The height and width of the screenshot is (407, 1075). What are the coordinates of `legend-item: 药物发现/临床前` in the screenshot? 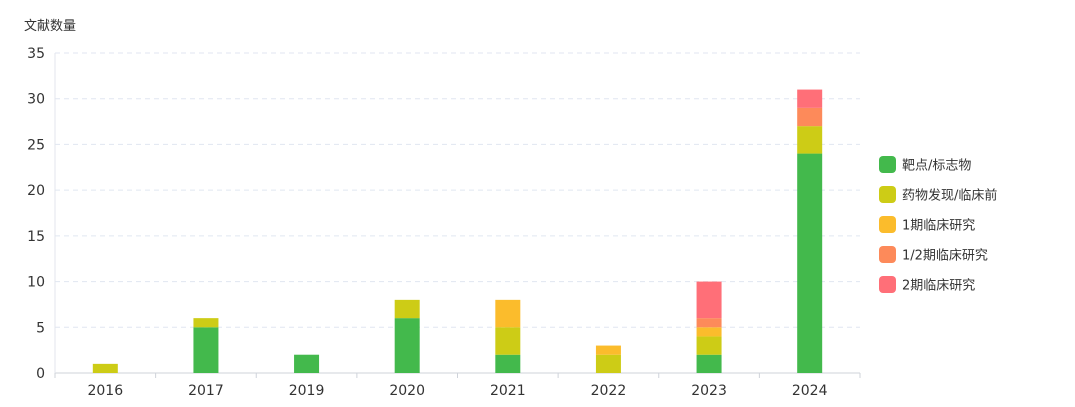 It's located at (938, 195).